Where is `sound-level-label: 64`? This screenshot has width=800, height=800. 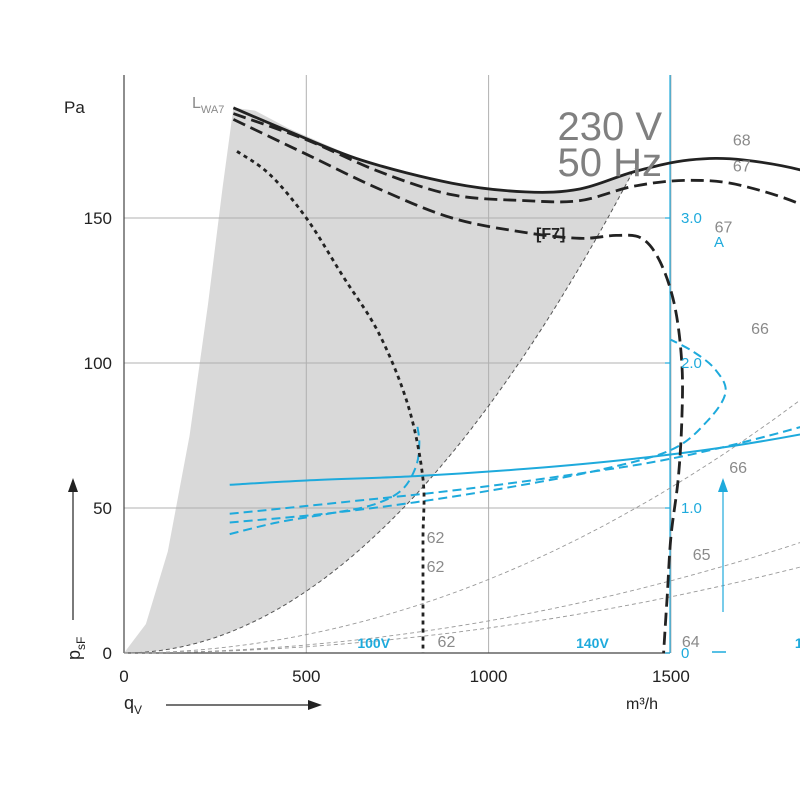
sound-level-label: 64 is located at coordinates (691, 642).